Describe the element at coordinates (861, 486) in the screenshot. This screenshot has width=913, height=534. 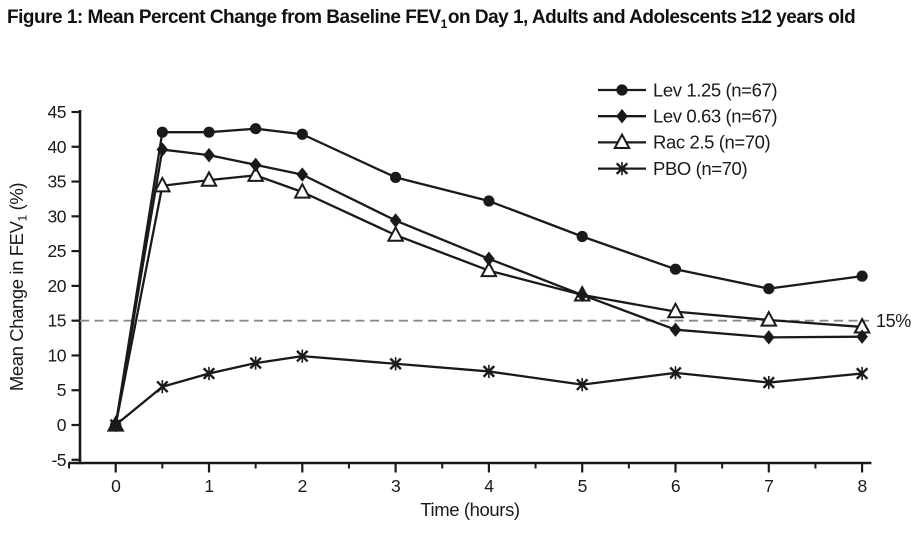
I see `x-tick-label: 8` at that location.